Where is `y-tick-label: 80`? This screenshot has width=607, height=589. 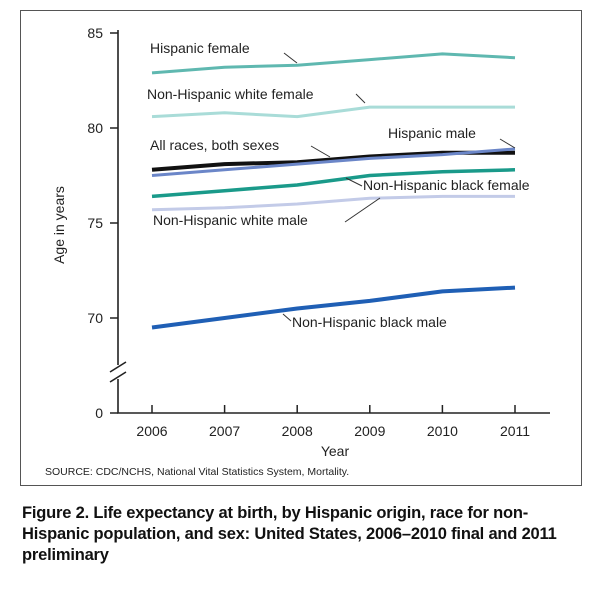 y-tick-label: 80 is located at coordinates (95, 128).